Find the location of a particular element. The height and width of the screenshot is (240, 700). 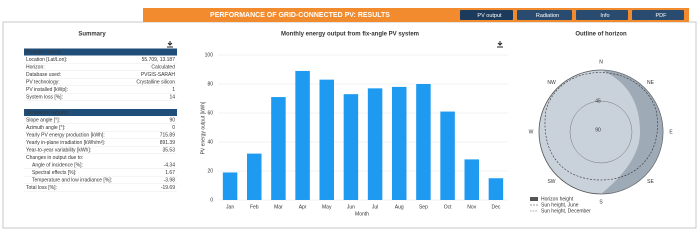

row-label: Temperature and low irradiance [%]: is located at coordinates (72, 180).